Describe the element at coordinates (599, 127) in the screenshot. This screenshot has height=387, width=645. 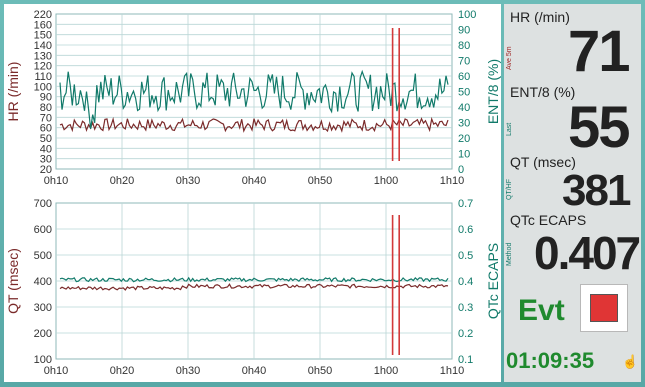
I see `ent-value: 55` at that location.